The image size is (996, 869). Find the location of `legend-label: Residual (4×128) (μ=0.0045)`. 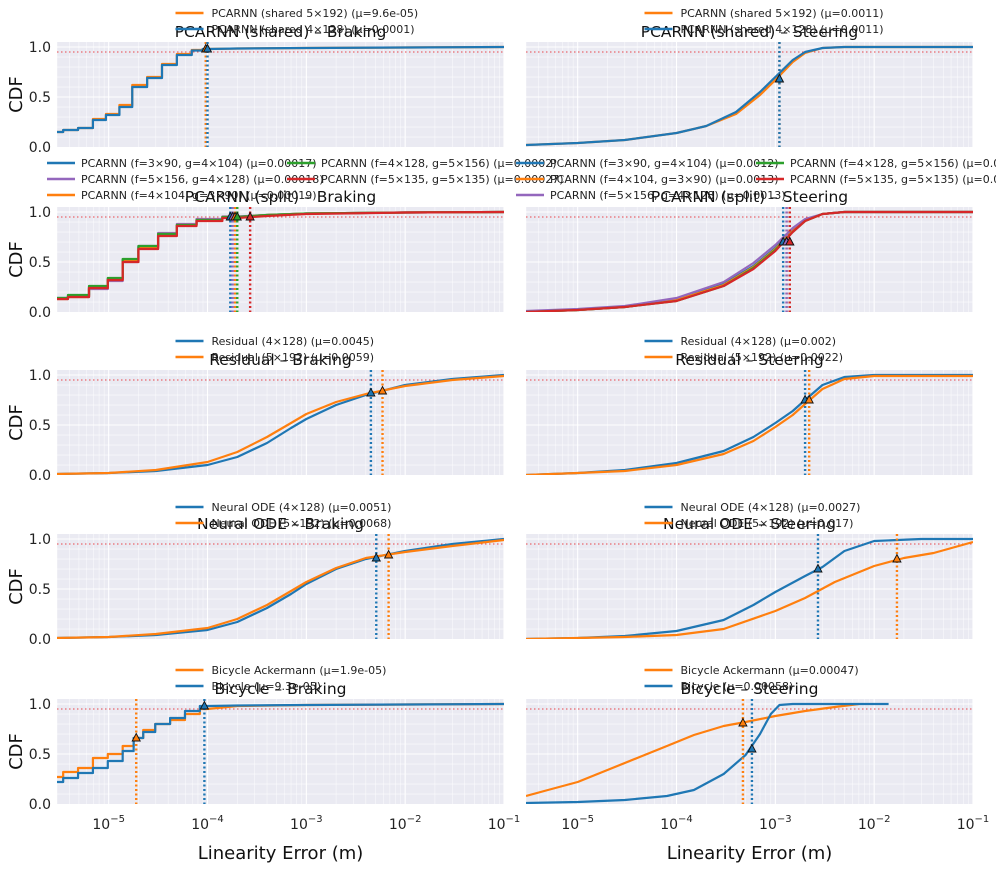

legend-label: Residual (4×128) (μ=0.0045) is located at coordinates (293, 341).